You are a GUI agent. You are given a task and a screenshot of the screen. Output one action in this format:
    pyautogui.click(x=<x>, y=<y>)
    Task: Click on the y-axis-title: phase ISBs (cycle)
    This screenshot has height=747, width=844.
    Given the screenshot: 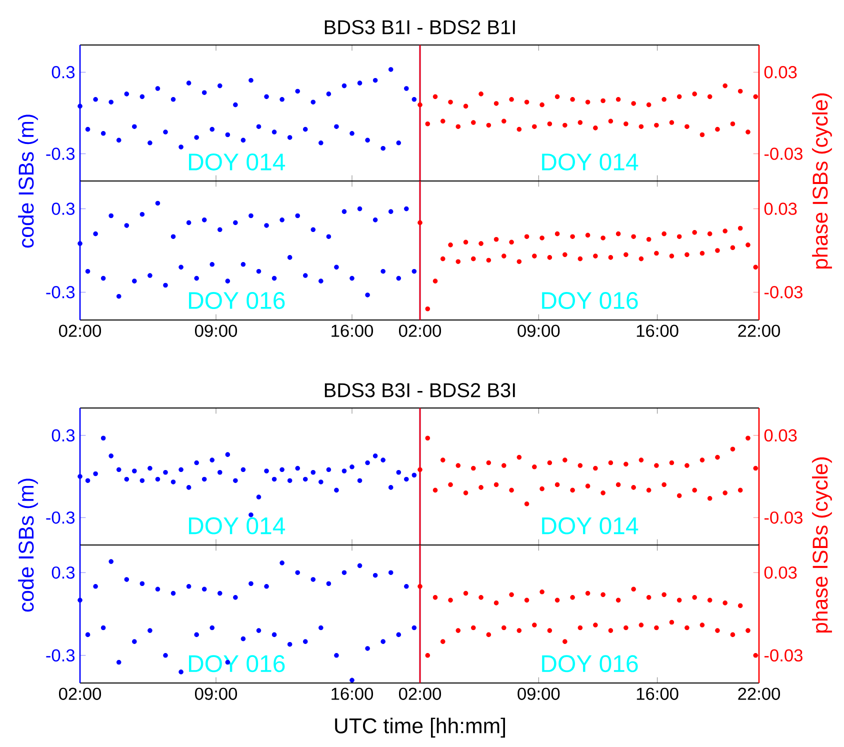 What is the action you would take?
    pyautogui.click(x=822, y=545)
    